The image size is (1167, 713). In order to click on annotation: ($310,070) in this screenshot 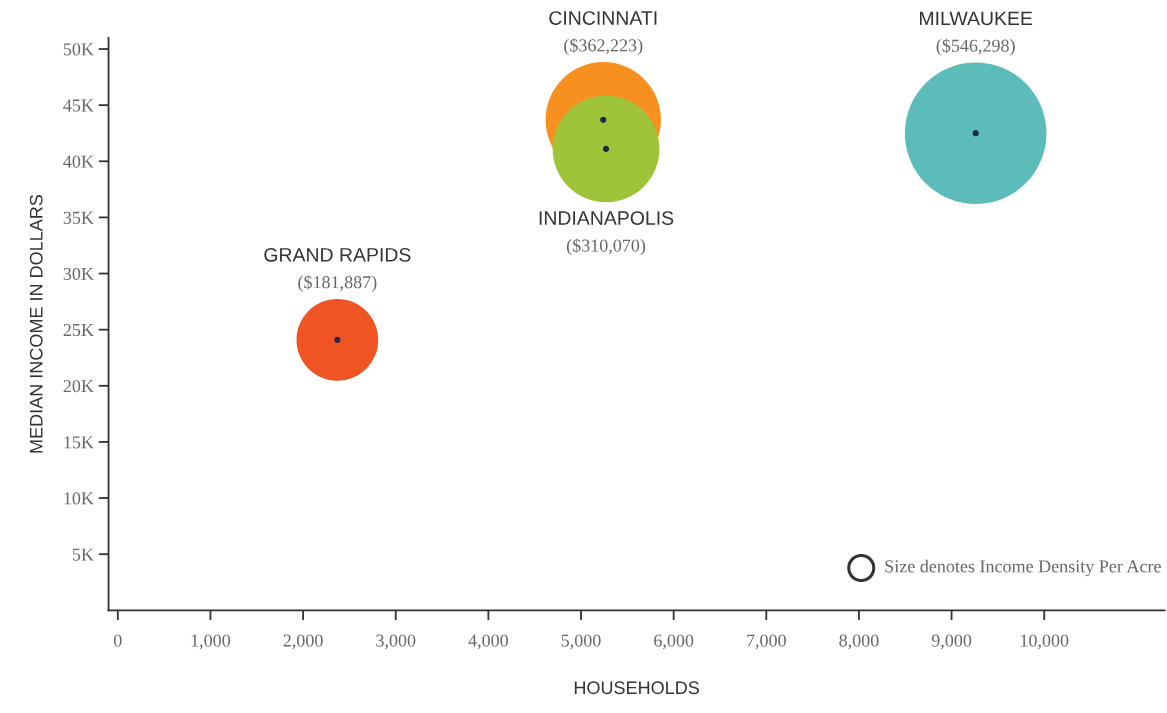, I will do `click(606, 247)`.